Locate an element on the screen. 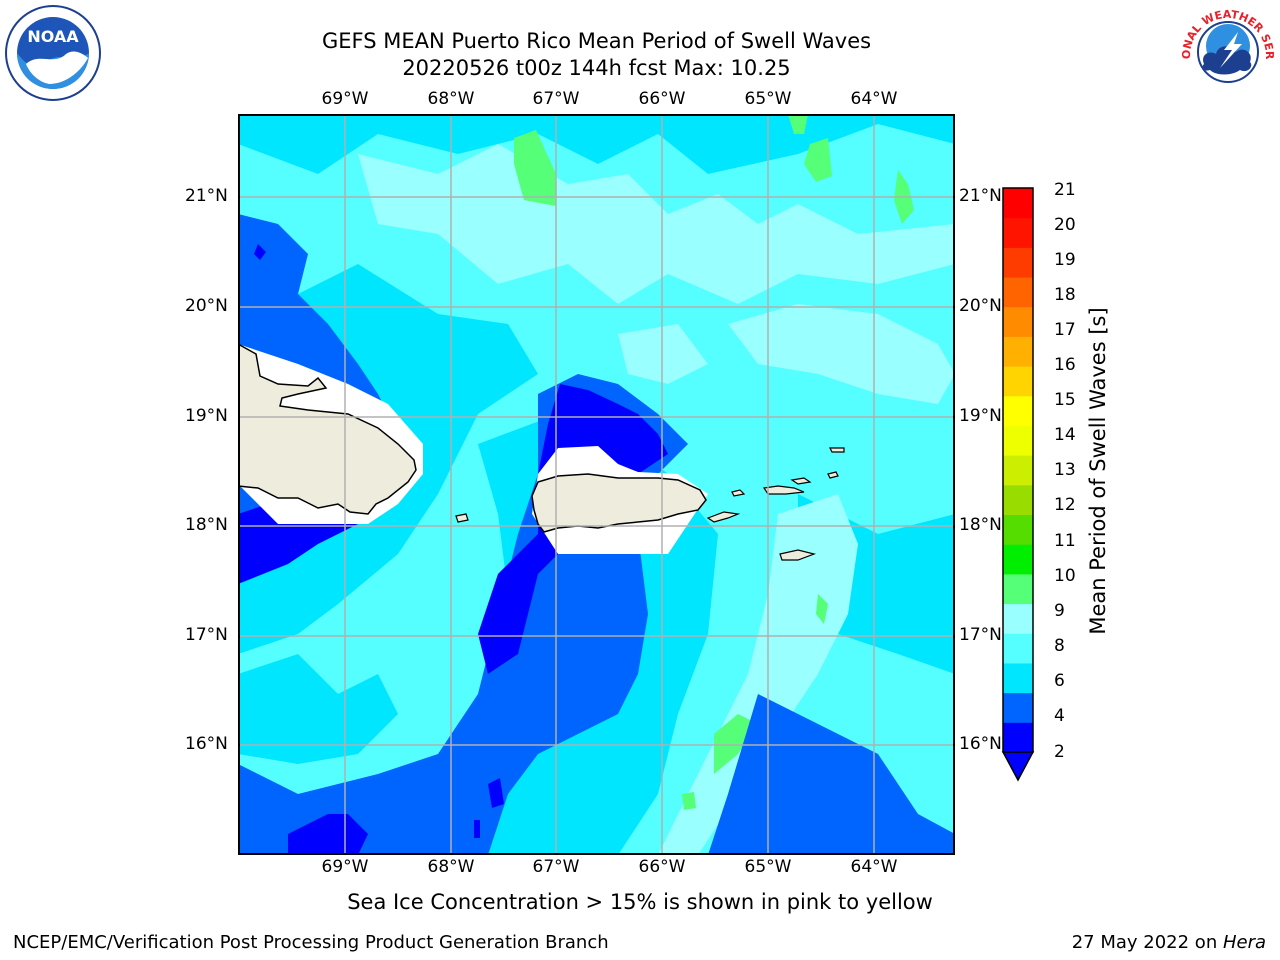  colorbar-tick-label: 20 is located at coordinates (1065, 225).